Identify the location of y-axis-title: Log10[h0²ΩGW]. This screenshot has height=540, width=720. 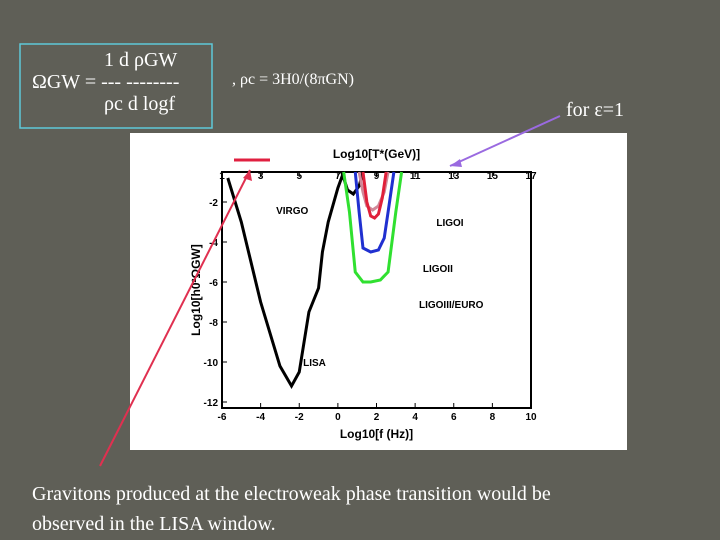
(196, 290).